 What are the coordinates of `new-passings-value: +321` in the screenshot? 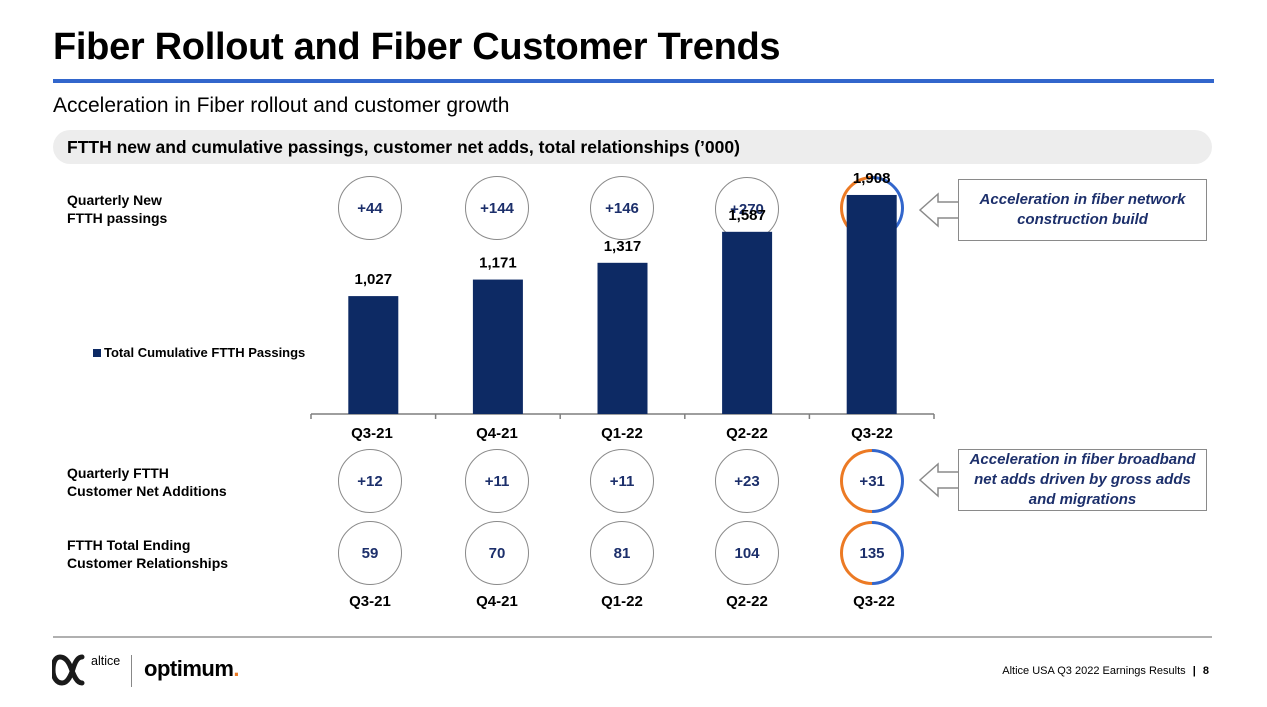 It's located at (872, 208).